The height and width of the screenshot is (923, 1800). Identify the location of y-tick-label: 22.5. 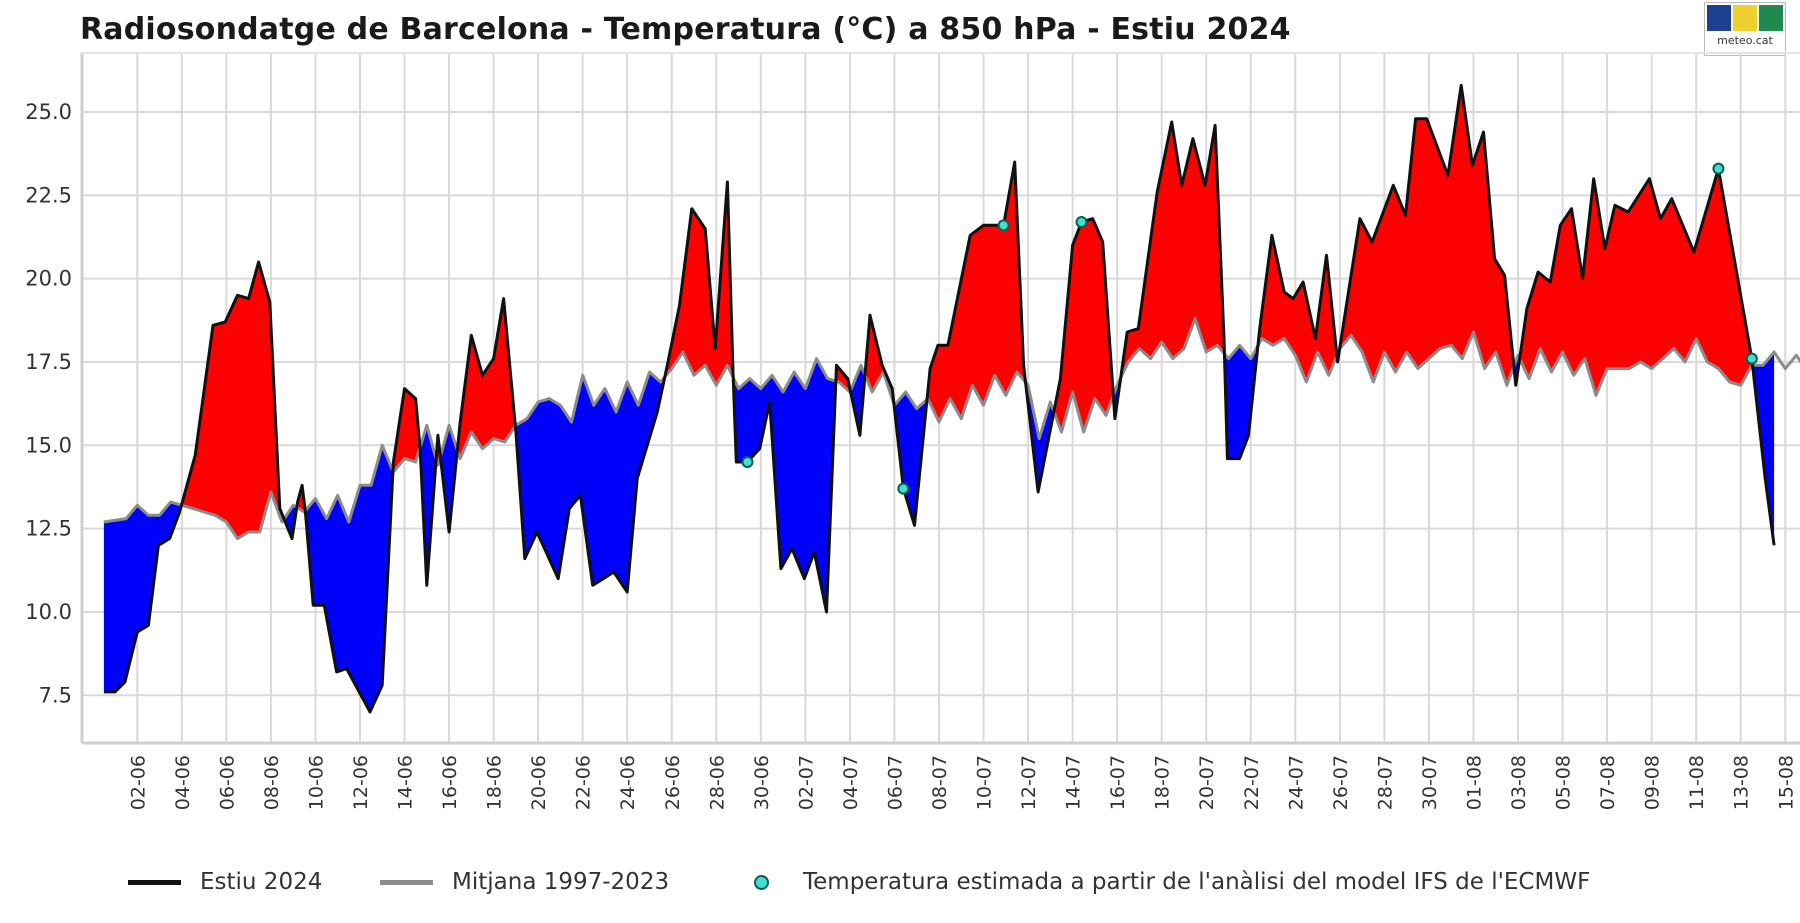
(48, 195).